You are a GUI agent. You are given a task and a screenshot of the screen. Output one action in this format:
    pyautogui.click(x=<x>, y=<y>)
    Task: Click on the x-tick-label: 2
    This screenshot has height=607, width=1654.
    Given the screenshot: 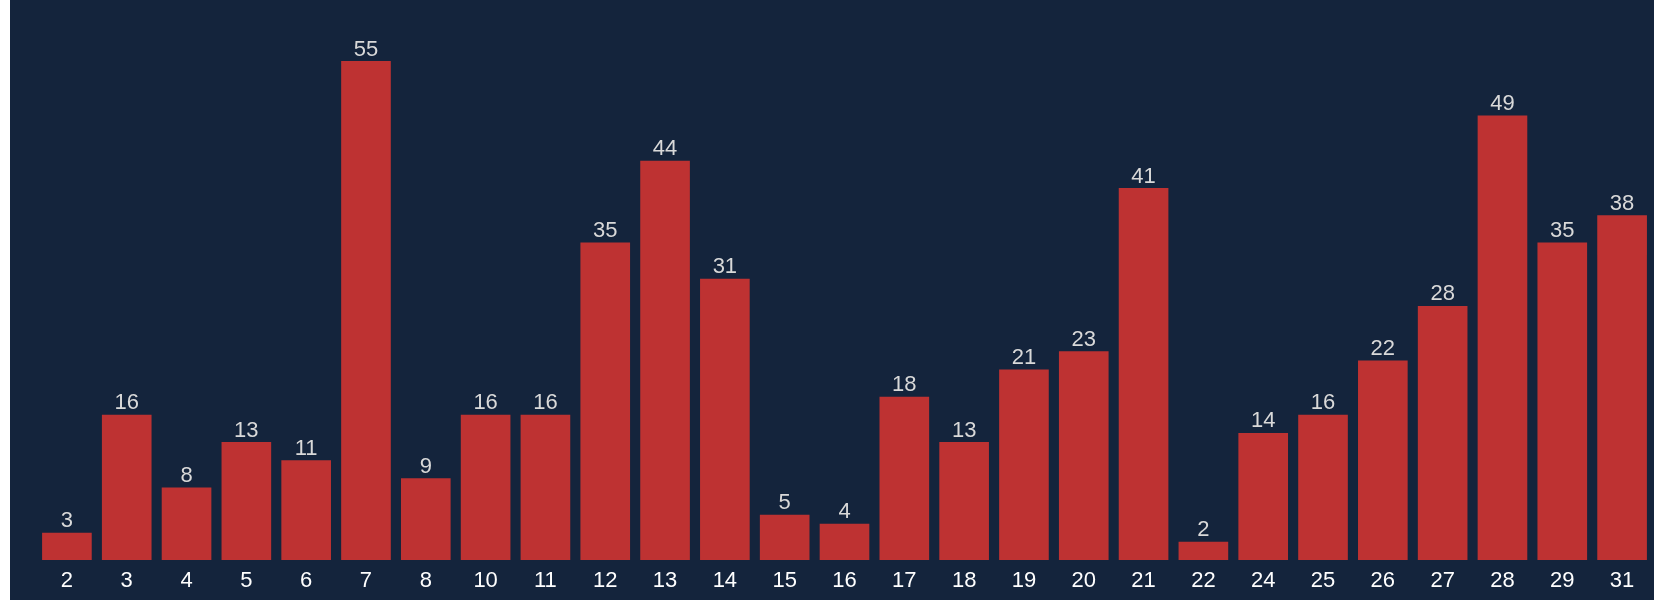 What is the action you would take?
    pyautogui.click(x=67, y=579)
    